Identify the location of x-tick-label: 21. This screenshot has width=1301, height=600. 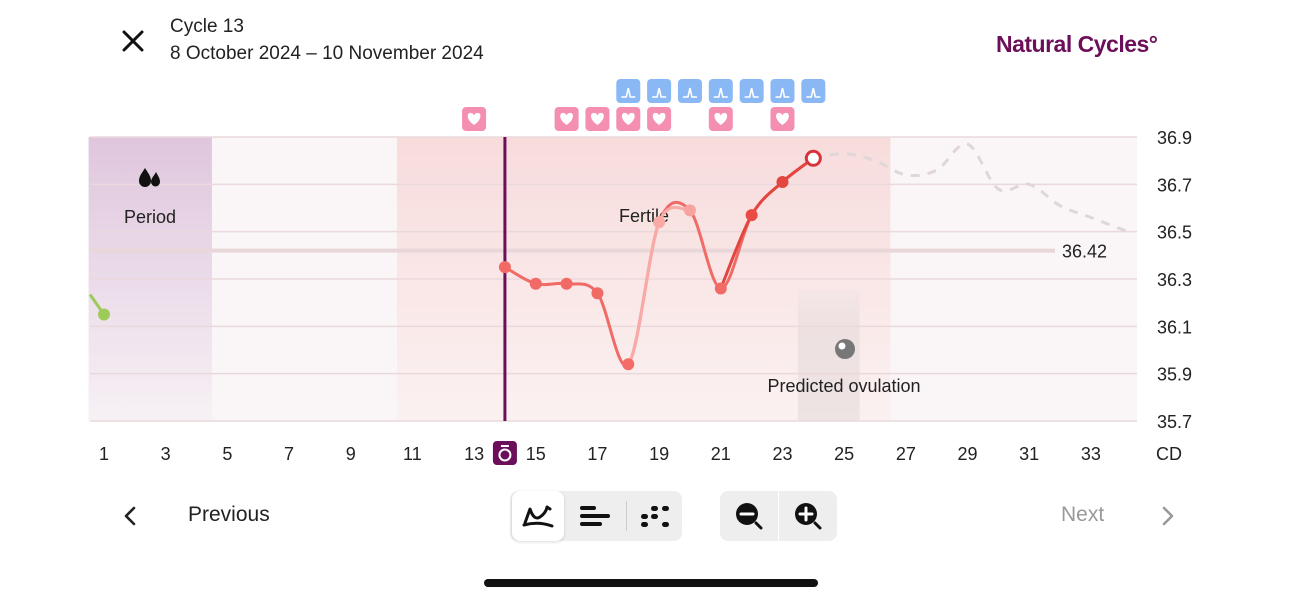
(721, 454).